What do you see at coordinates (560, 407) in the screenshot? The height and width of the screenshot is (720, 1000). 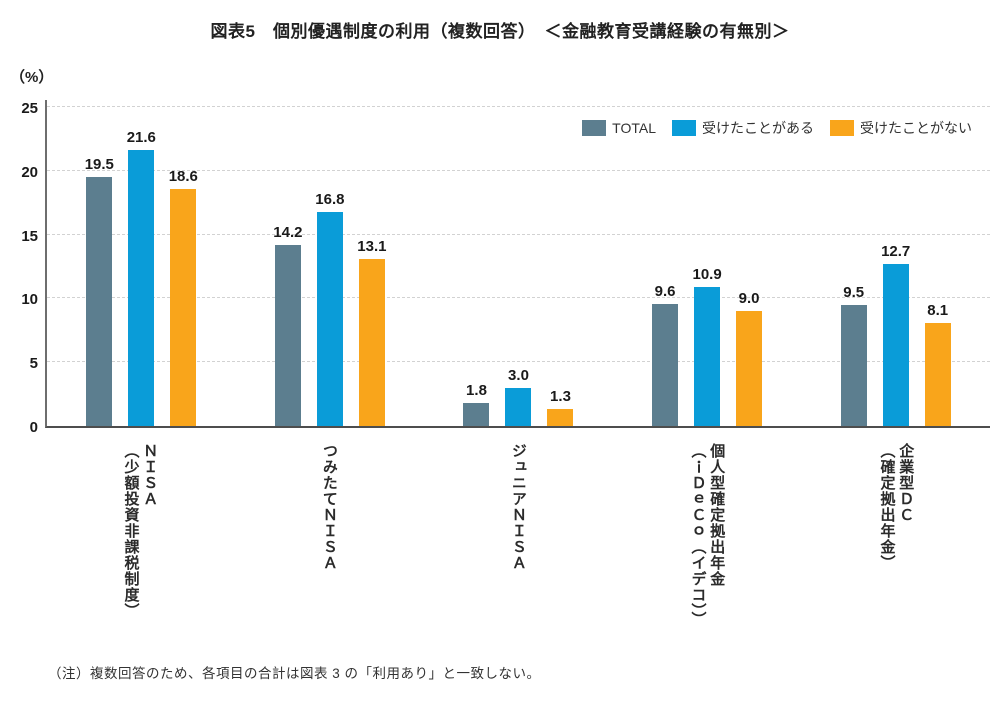 I see `bar-series2-cat2: 1.3` at bounding box center [560, 407].